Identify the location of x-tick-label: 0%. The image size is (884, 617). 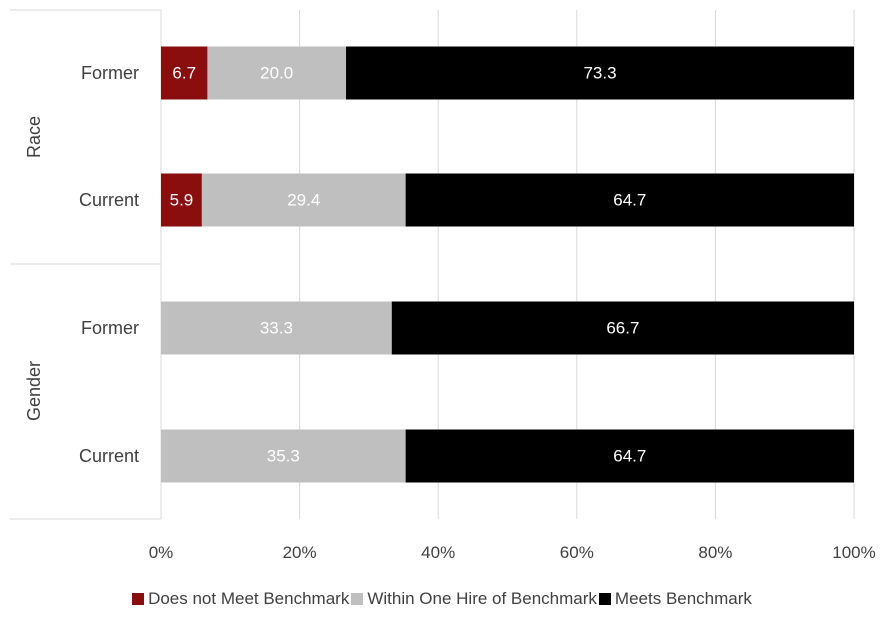
(161, 552).